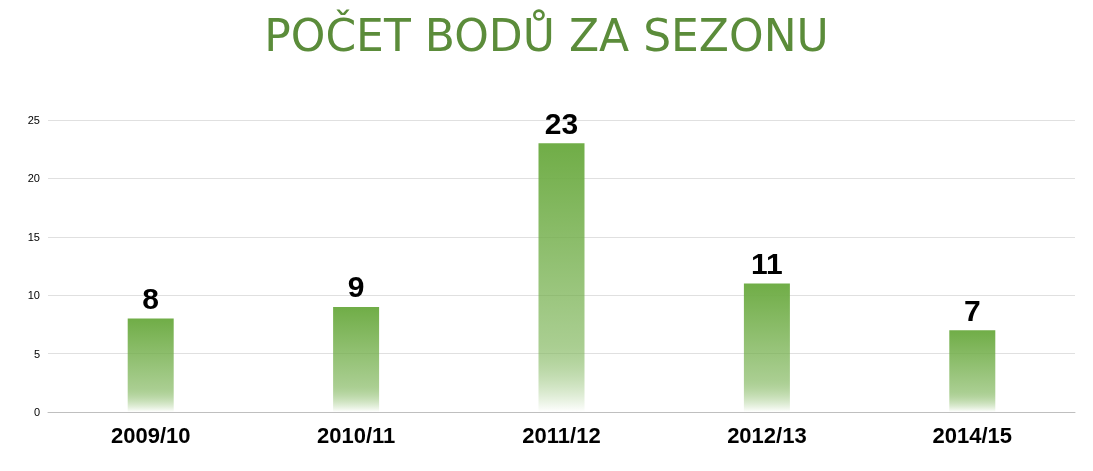 Image resolution: width=1093 pixels, height=471 pixels. I want to click on y-tick-label: 0, so click(36, 412).